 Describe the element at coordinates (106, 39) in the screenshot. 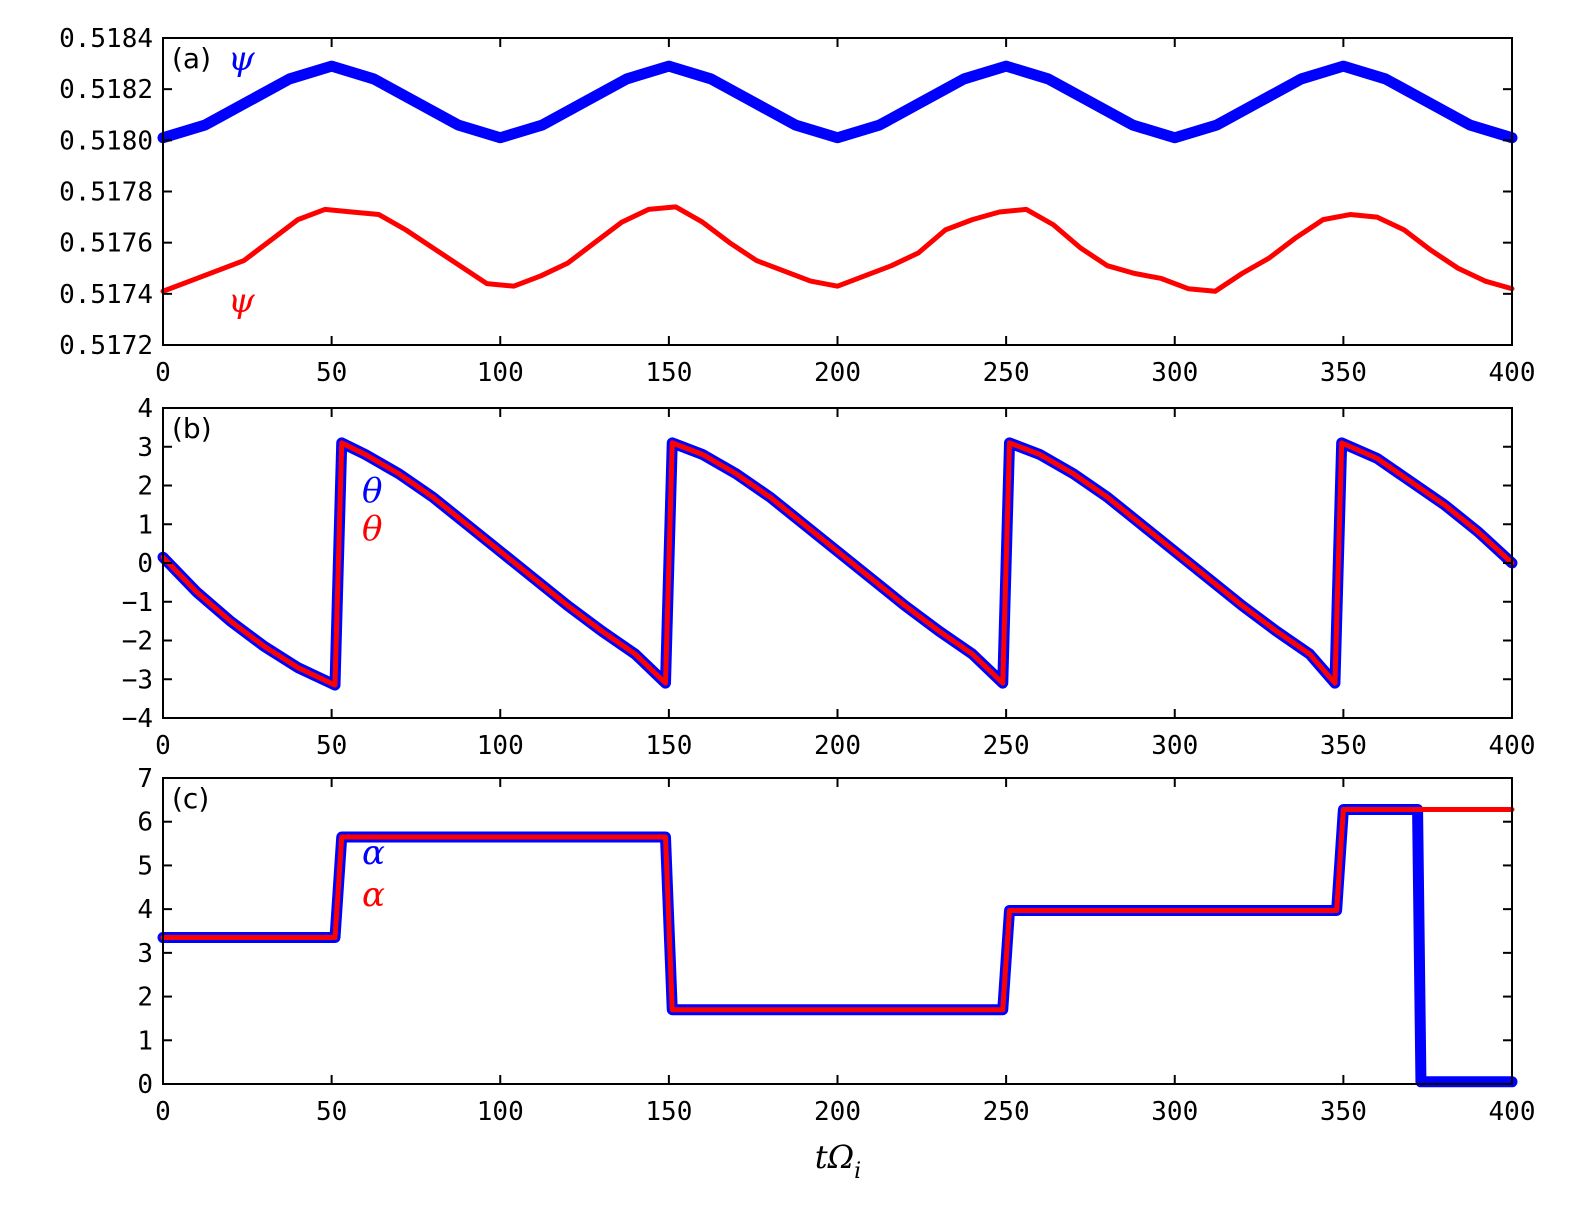

I see `panel-0-ytick-label: 0.5184` at that location.